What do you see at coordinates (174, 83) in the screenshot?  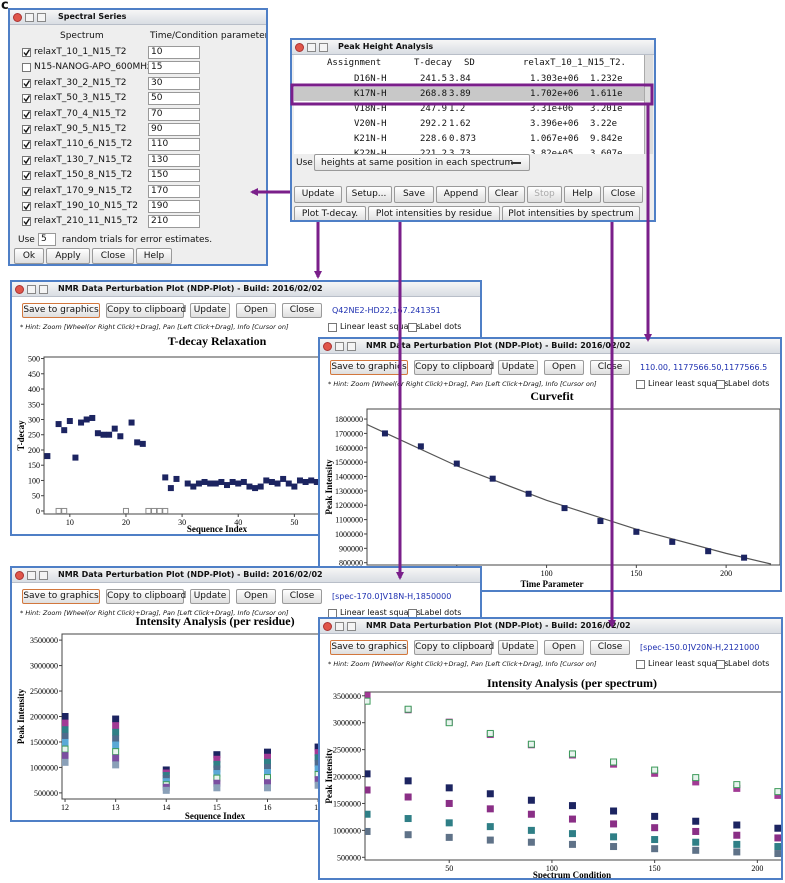 I see `parameter-field: 30` at bounding box center [174, 83].